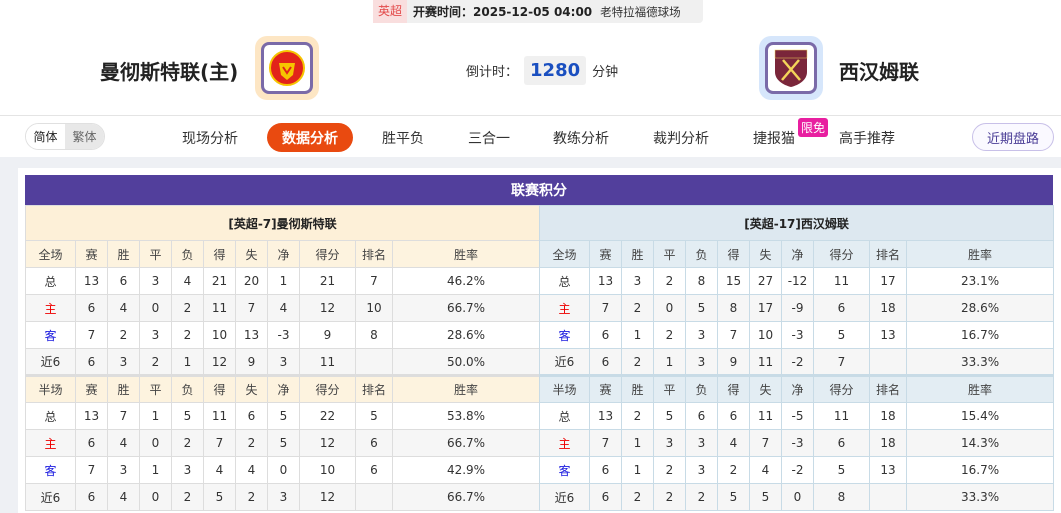  What do you see at coordinates (581, 138) in the screenshot?
I see `tab-coach-analysis: 教练分析` at bounding box center [581, 138].